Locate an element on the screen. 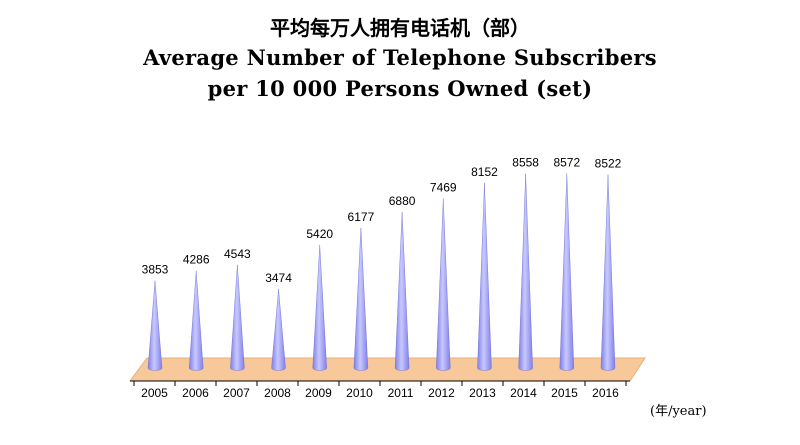 The height and width of the screenshot is (445, 800). data-label: 6177 is located at coordinates (361, 217).